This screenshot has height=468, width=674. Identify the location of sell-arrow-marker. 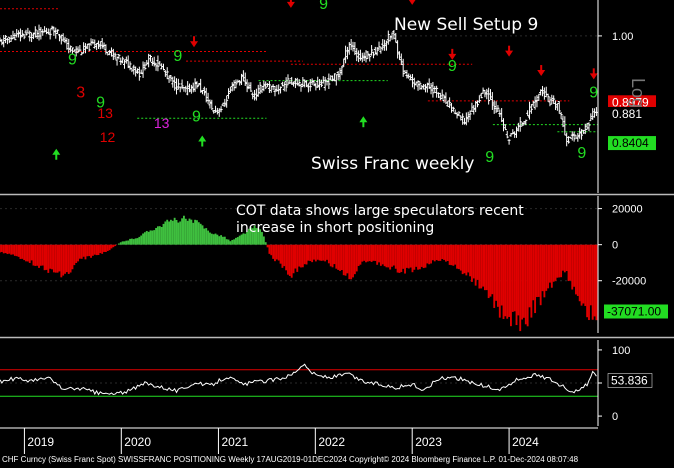
(509, 53).